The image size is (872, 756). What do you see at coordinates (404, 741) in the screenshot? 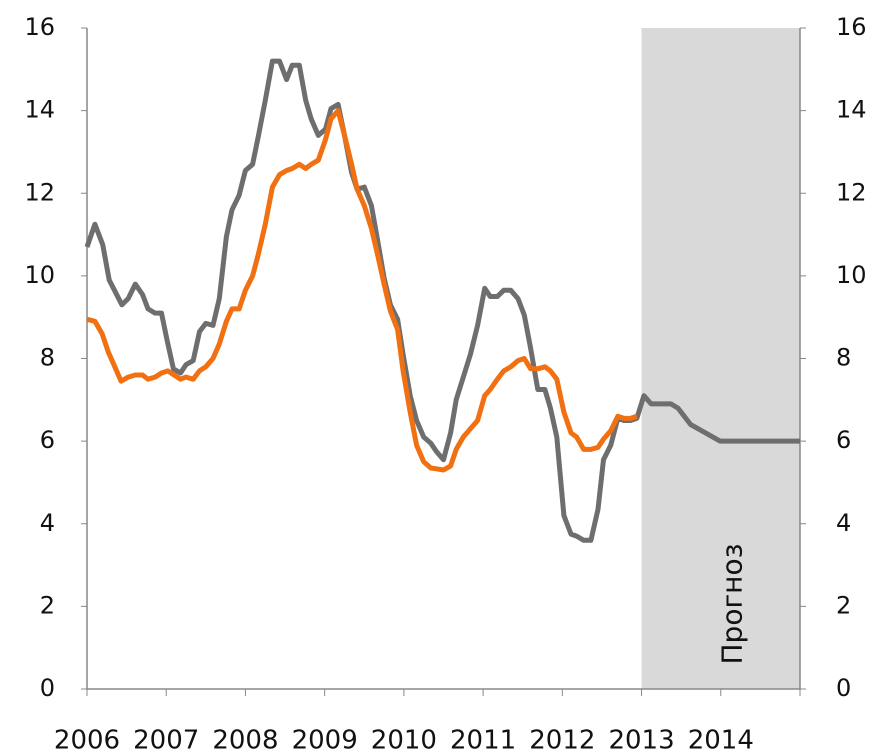
I see `x-tick-label: 2010` at bounding box center [404, 741].